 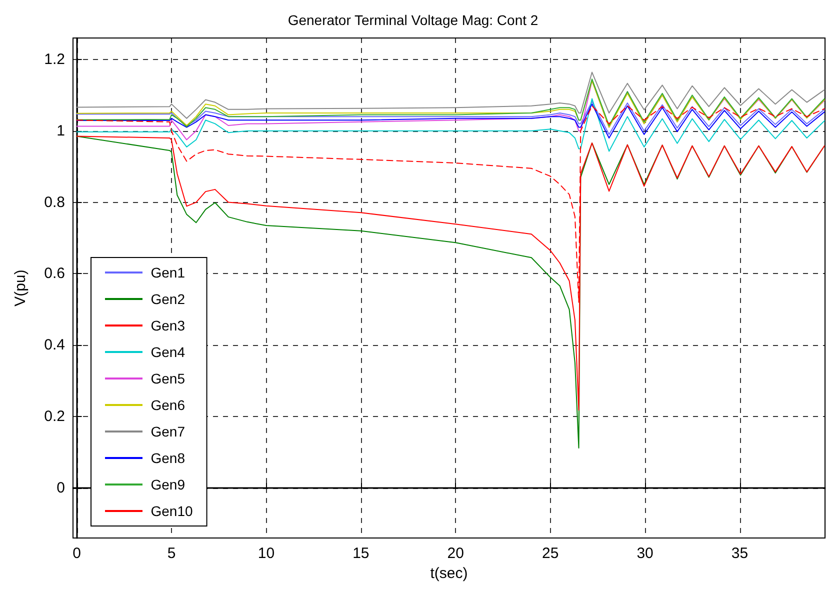 What do you see at coordinates (168, 458) in the screenshot?
I see `legend-label: Gen8` at bounding box center [168, 458].